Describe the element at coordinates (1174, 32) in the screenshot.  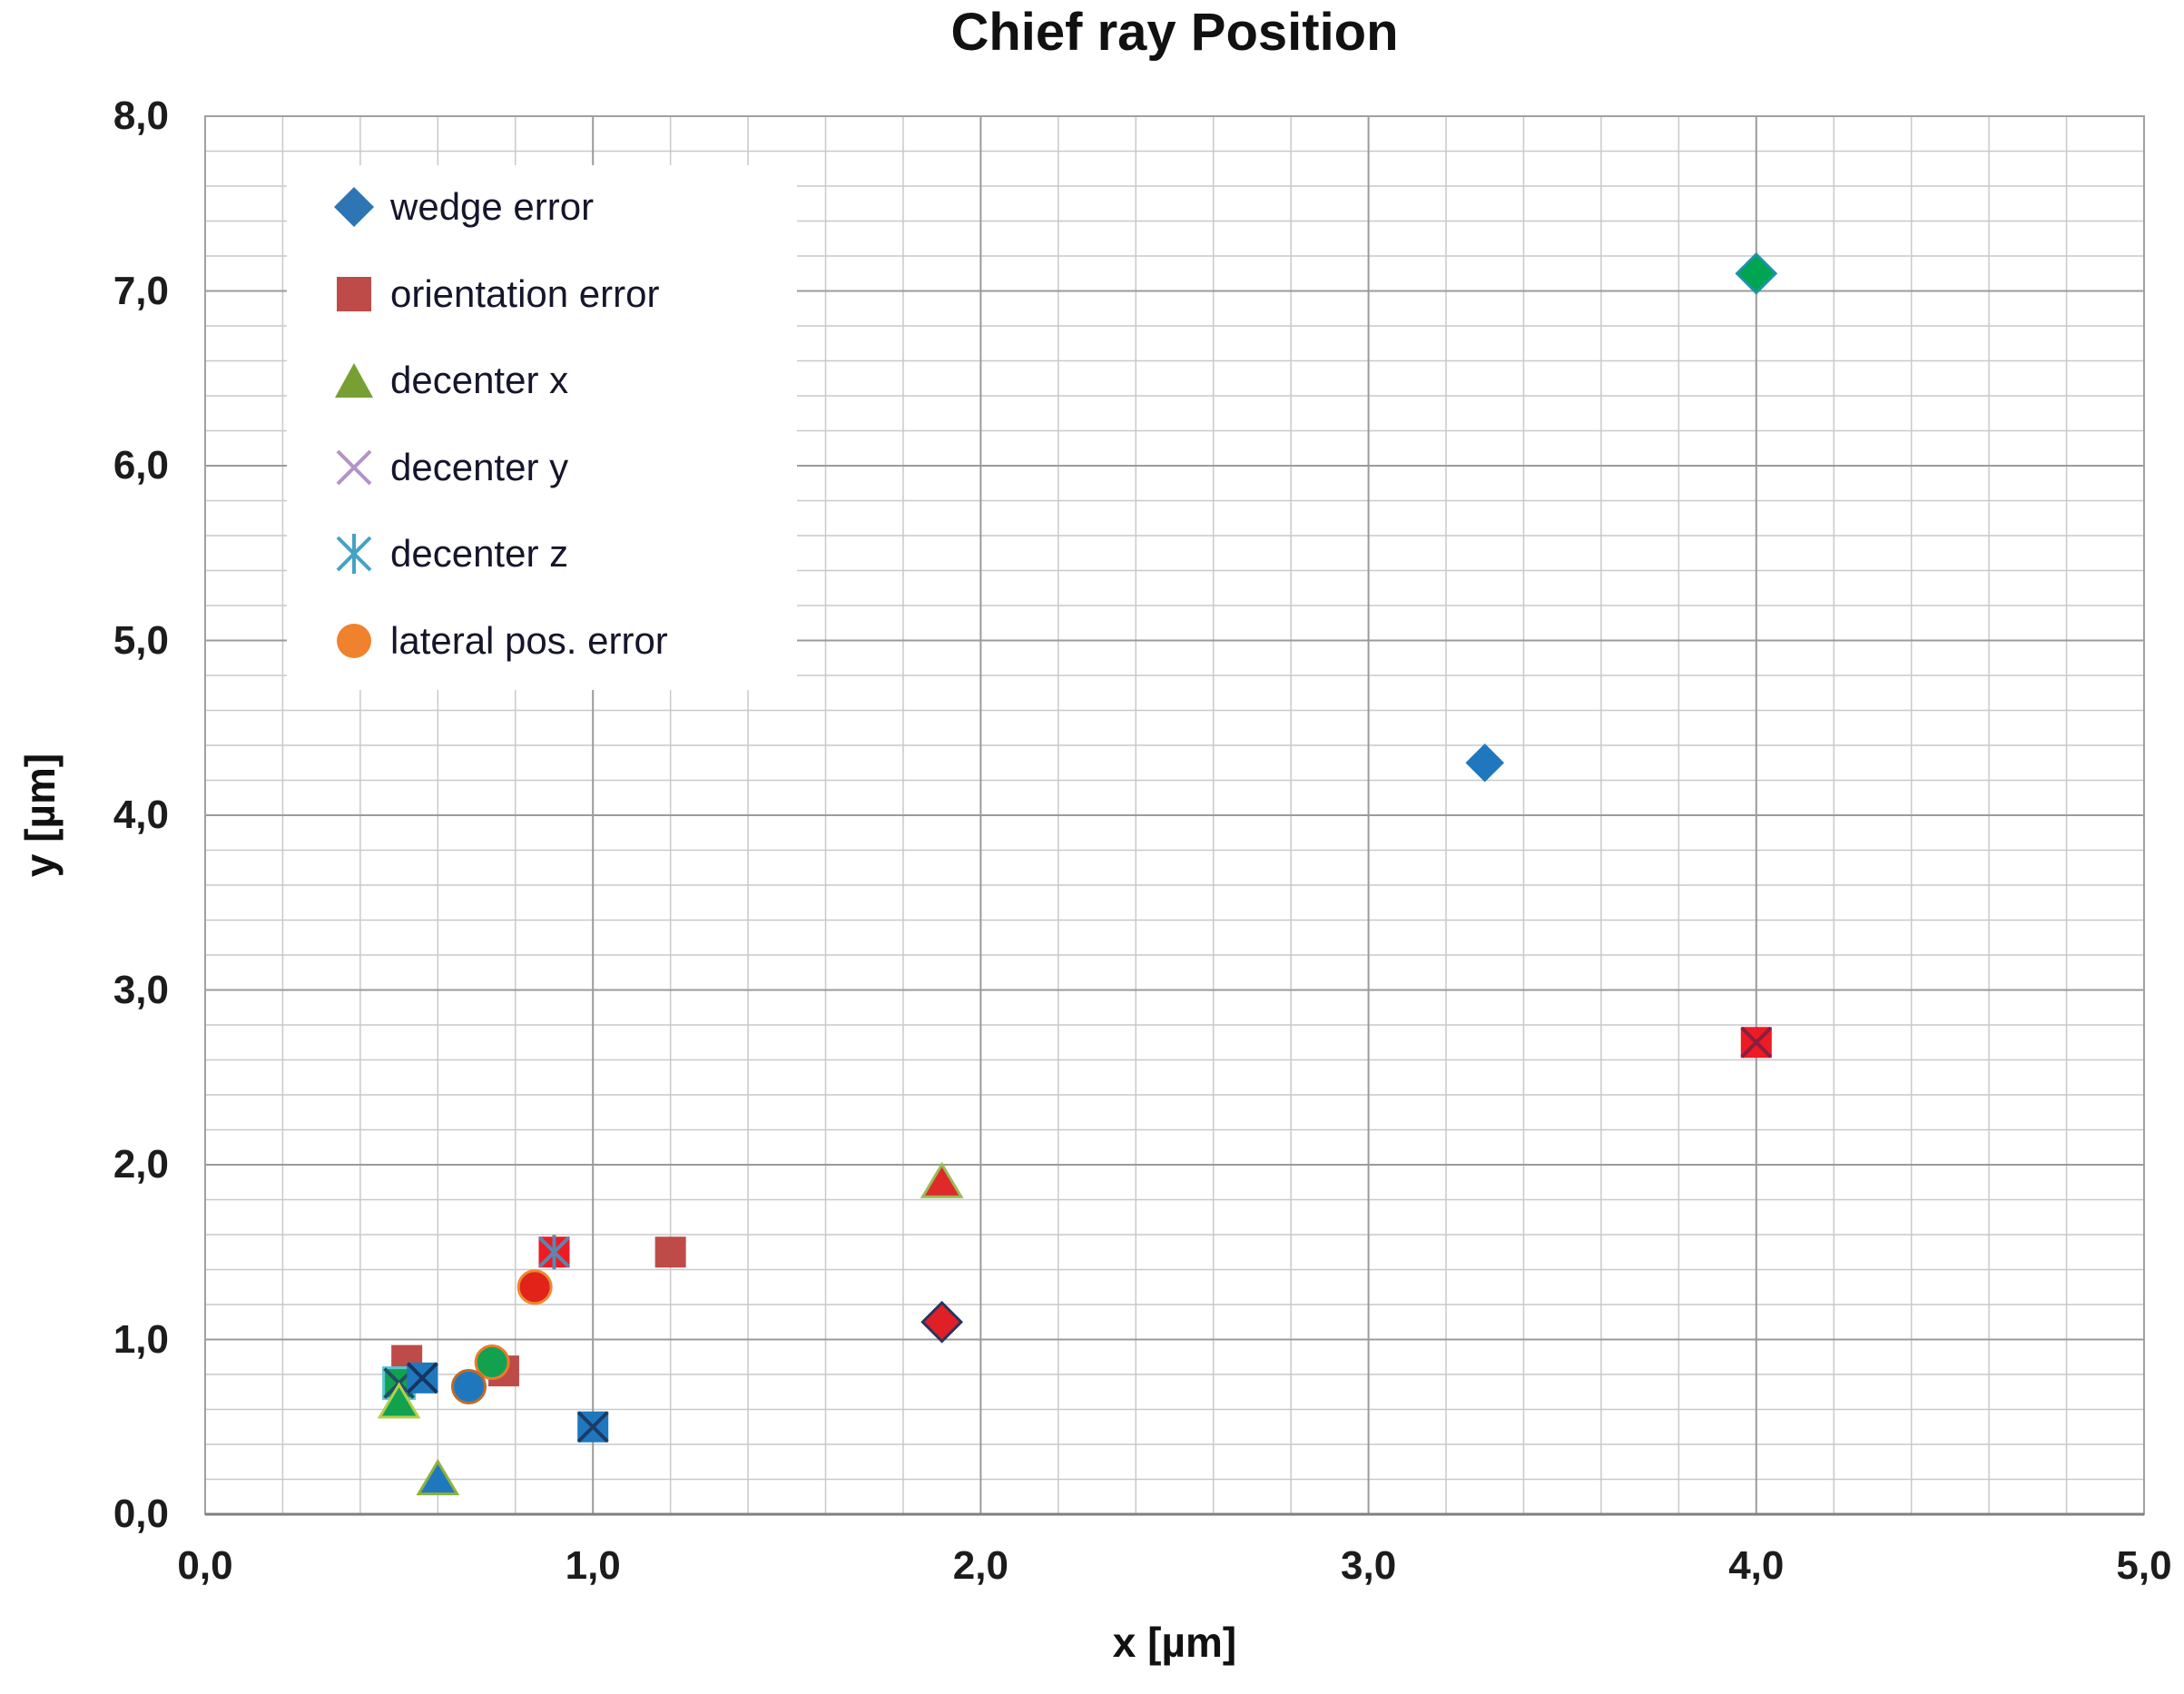
I see `chart-title: Chief ray Position` at that location.